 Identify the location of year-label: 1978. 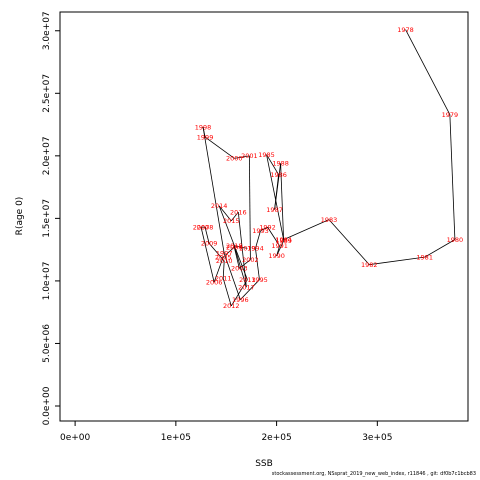
(405, 30).